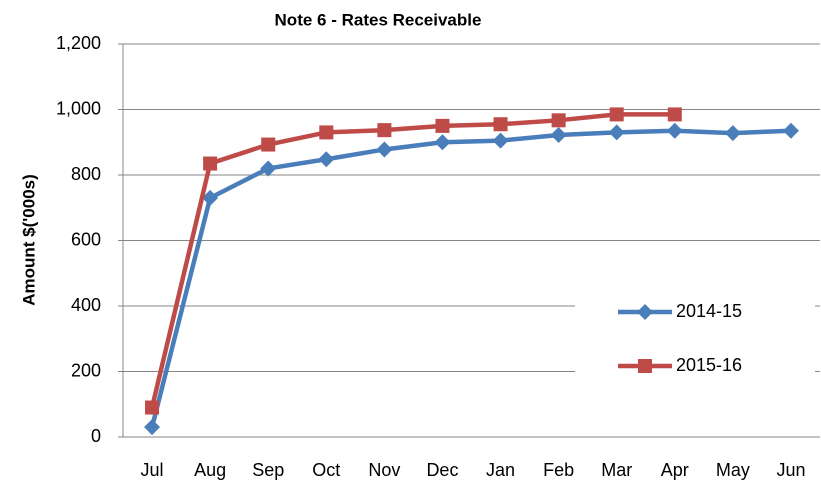  I want to click on legend-label: 2015-16, so click(709, 365).